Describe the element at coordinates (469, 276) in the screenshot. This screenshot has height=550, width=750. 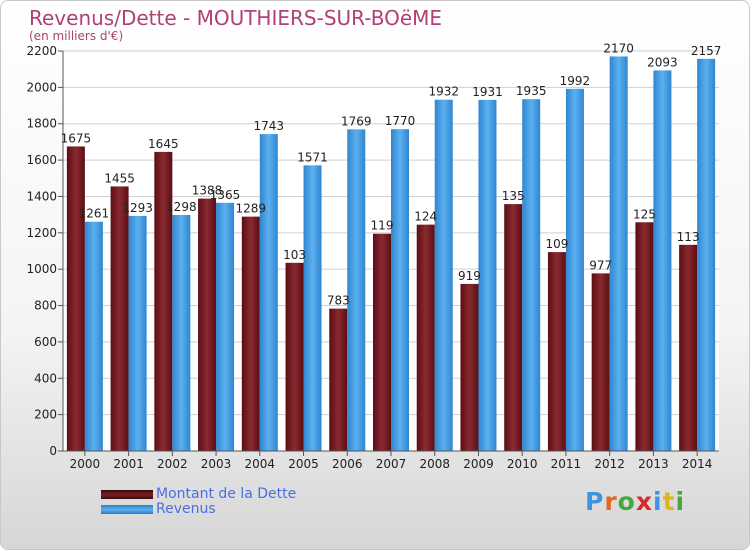
I see `data-label-dette: 919` at that location.